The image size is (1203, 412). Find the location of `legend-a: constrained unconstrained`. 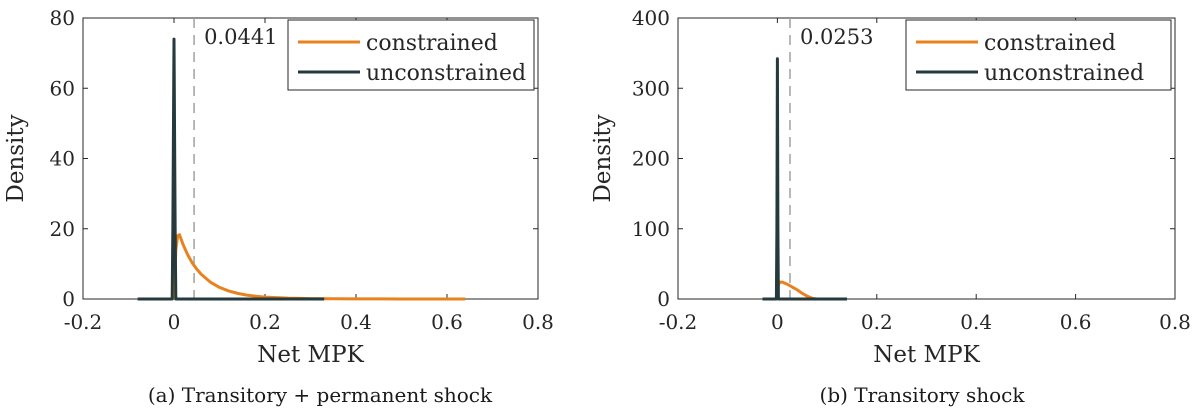

legend-a: constrained unconstrained is located at coordinates (411, 55).